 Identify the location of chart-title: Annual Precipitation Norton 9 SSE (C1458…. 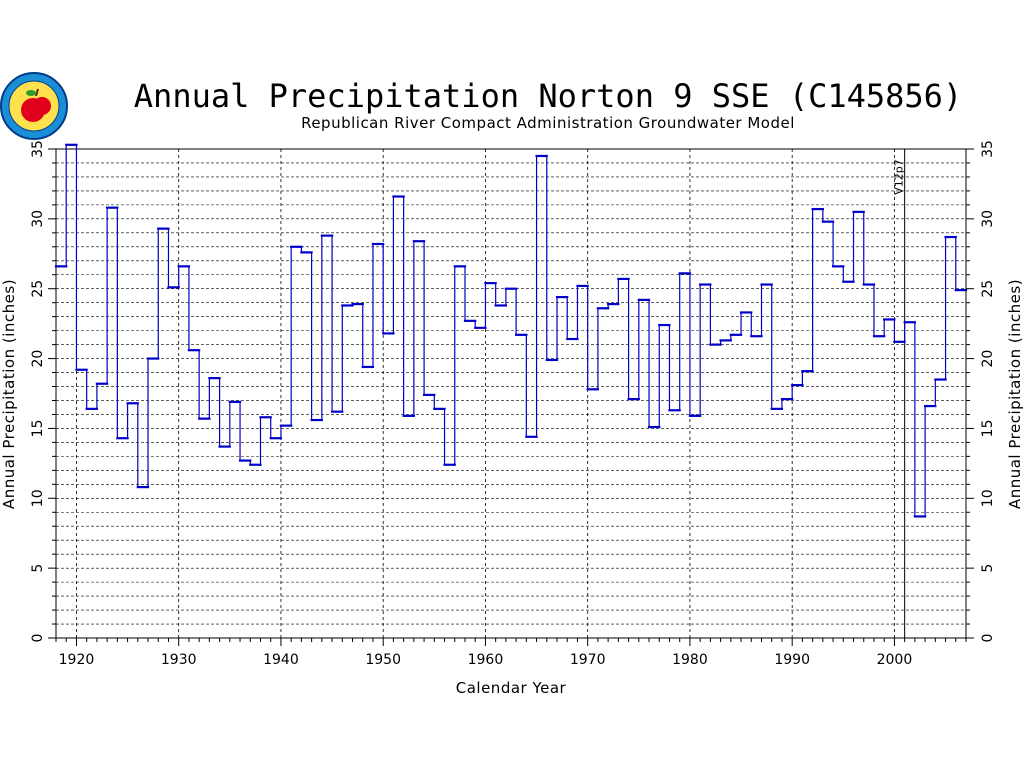
(548, 96).